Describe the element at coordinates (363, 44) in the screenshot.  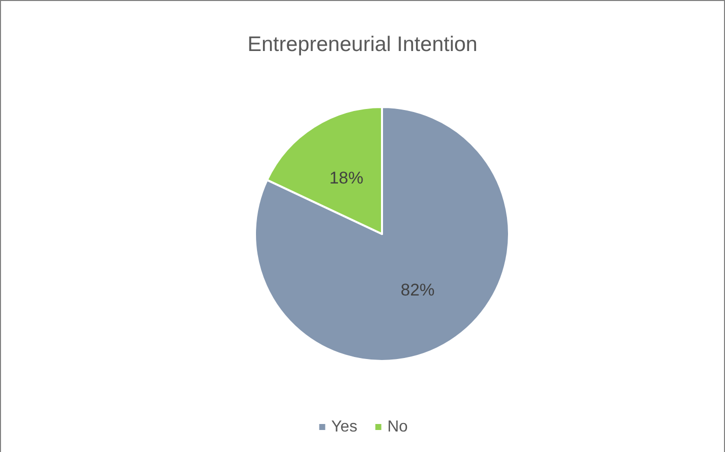
I see `chart-title: Entrepreneurial Intention` at that location.